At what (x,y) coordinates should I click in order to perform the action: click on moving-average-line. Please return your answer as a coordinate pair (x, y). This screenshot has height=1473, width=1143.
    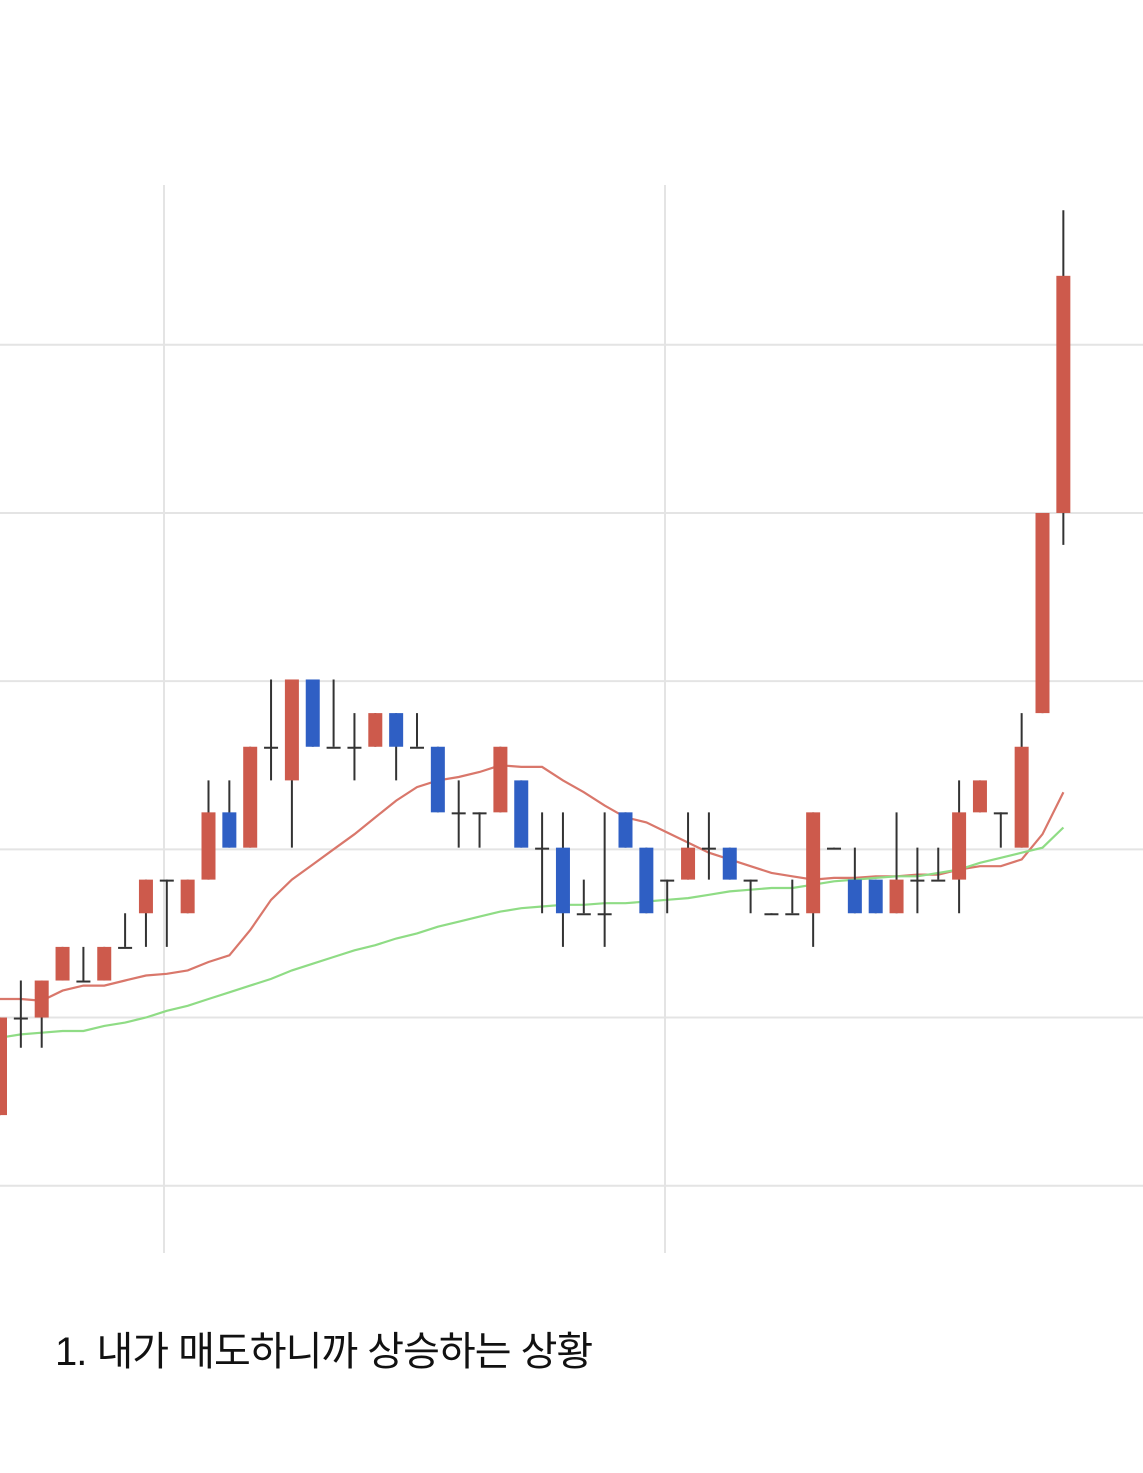
    Looking at the image, I should click on (532, 932).